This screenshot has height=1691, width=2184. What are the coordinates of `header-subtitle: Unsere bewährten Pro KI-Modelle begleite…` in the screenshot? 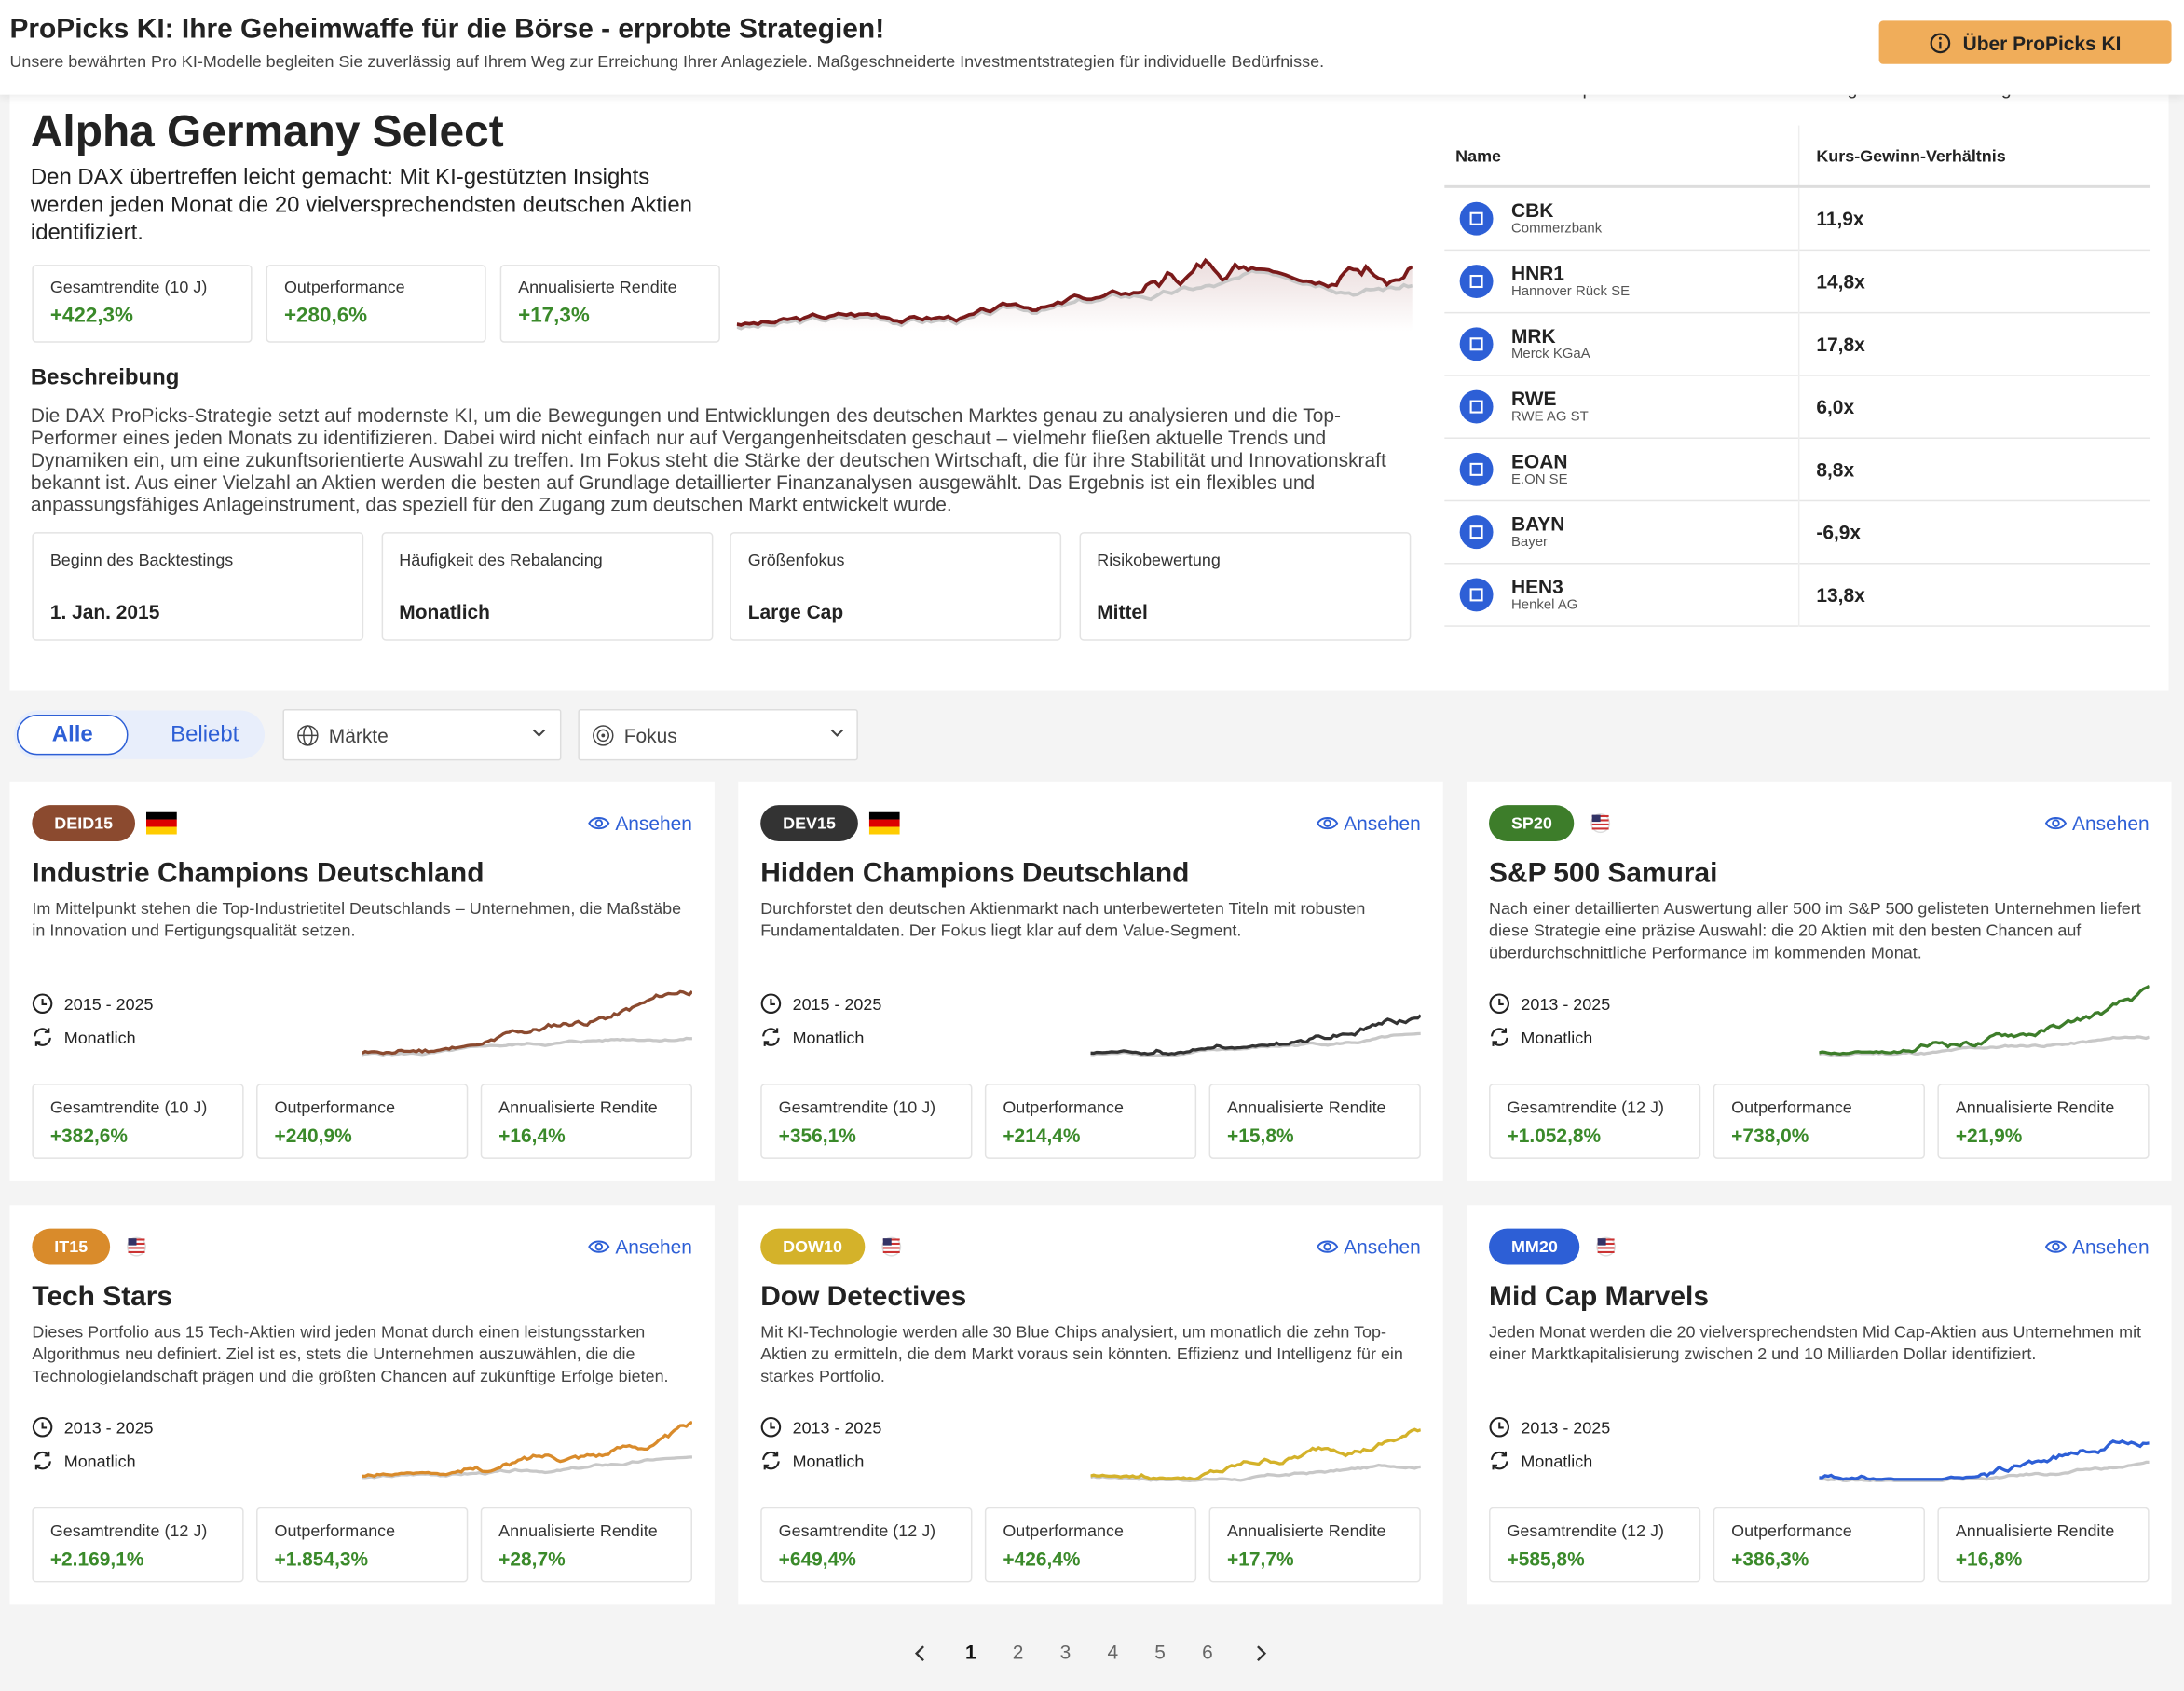 It's located at (667, 61).